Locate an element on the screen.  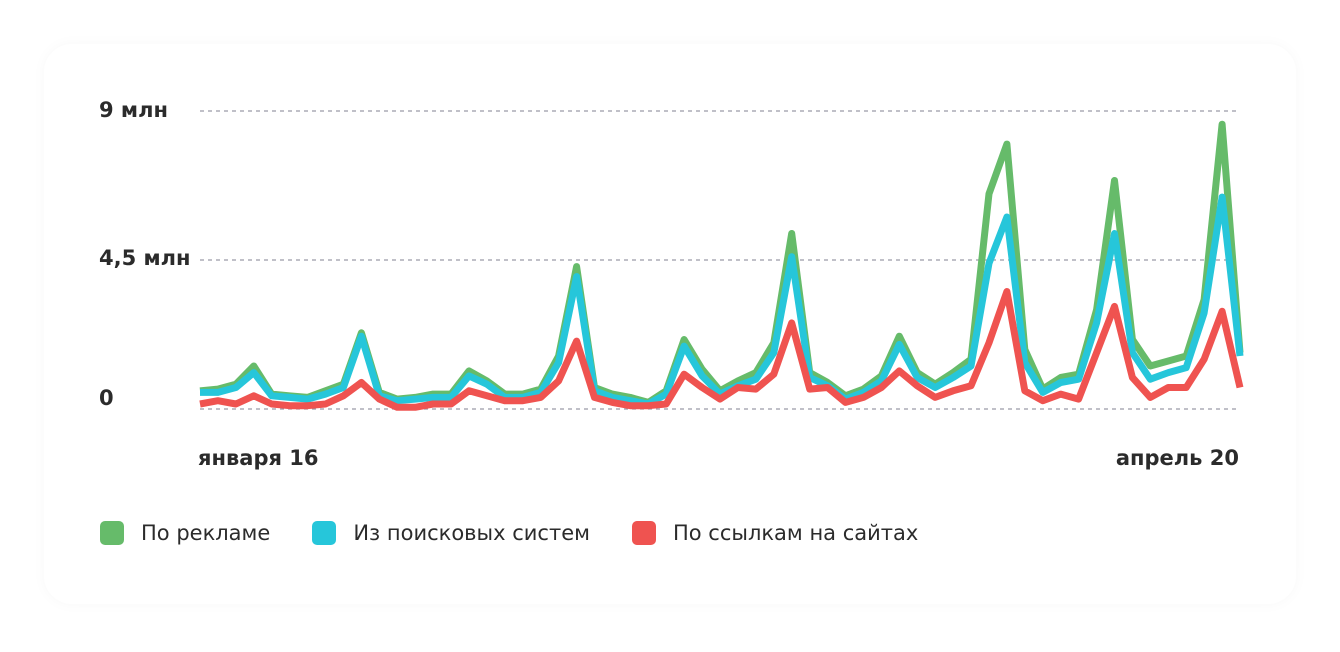
legend-item: По рекламе is located at coordinates (185, 533).